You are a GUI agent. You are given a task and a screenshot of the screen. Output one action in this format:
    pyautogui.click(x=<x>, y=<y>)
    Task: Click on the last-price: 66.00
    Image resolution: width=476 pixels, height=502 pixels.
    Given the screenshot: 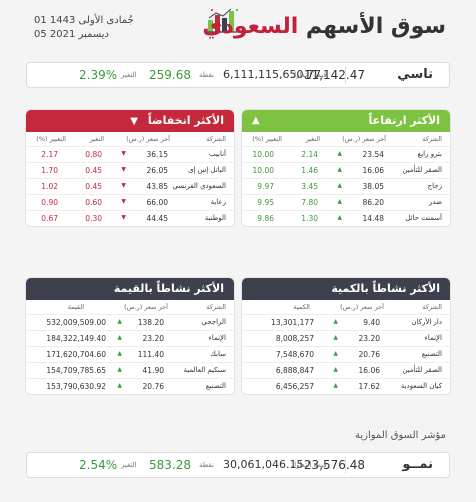 What is the action you would take?
    pyautogui.click(x=157, y=202)
    